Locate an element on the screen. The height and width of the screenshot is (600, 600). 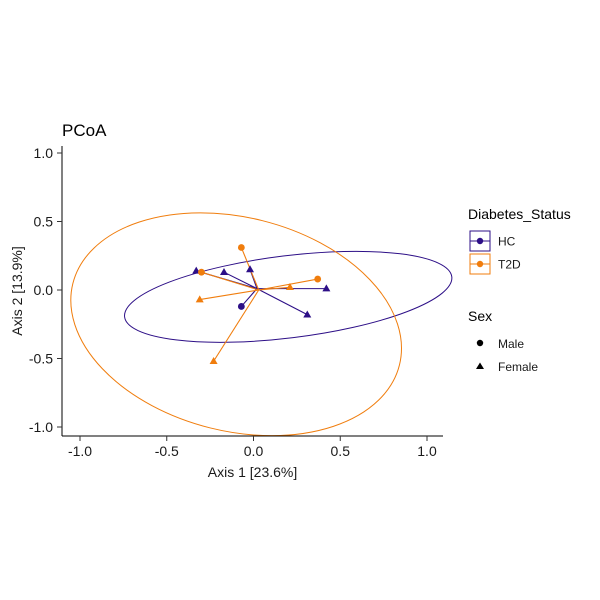
y-tick-label: 1.0 is located at coordinates (44, 153).